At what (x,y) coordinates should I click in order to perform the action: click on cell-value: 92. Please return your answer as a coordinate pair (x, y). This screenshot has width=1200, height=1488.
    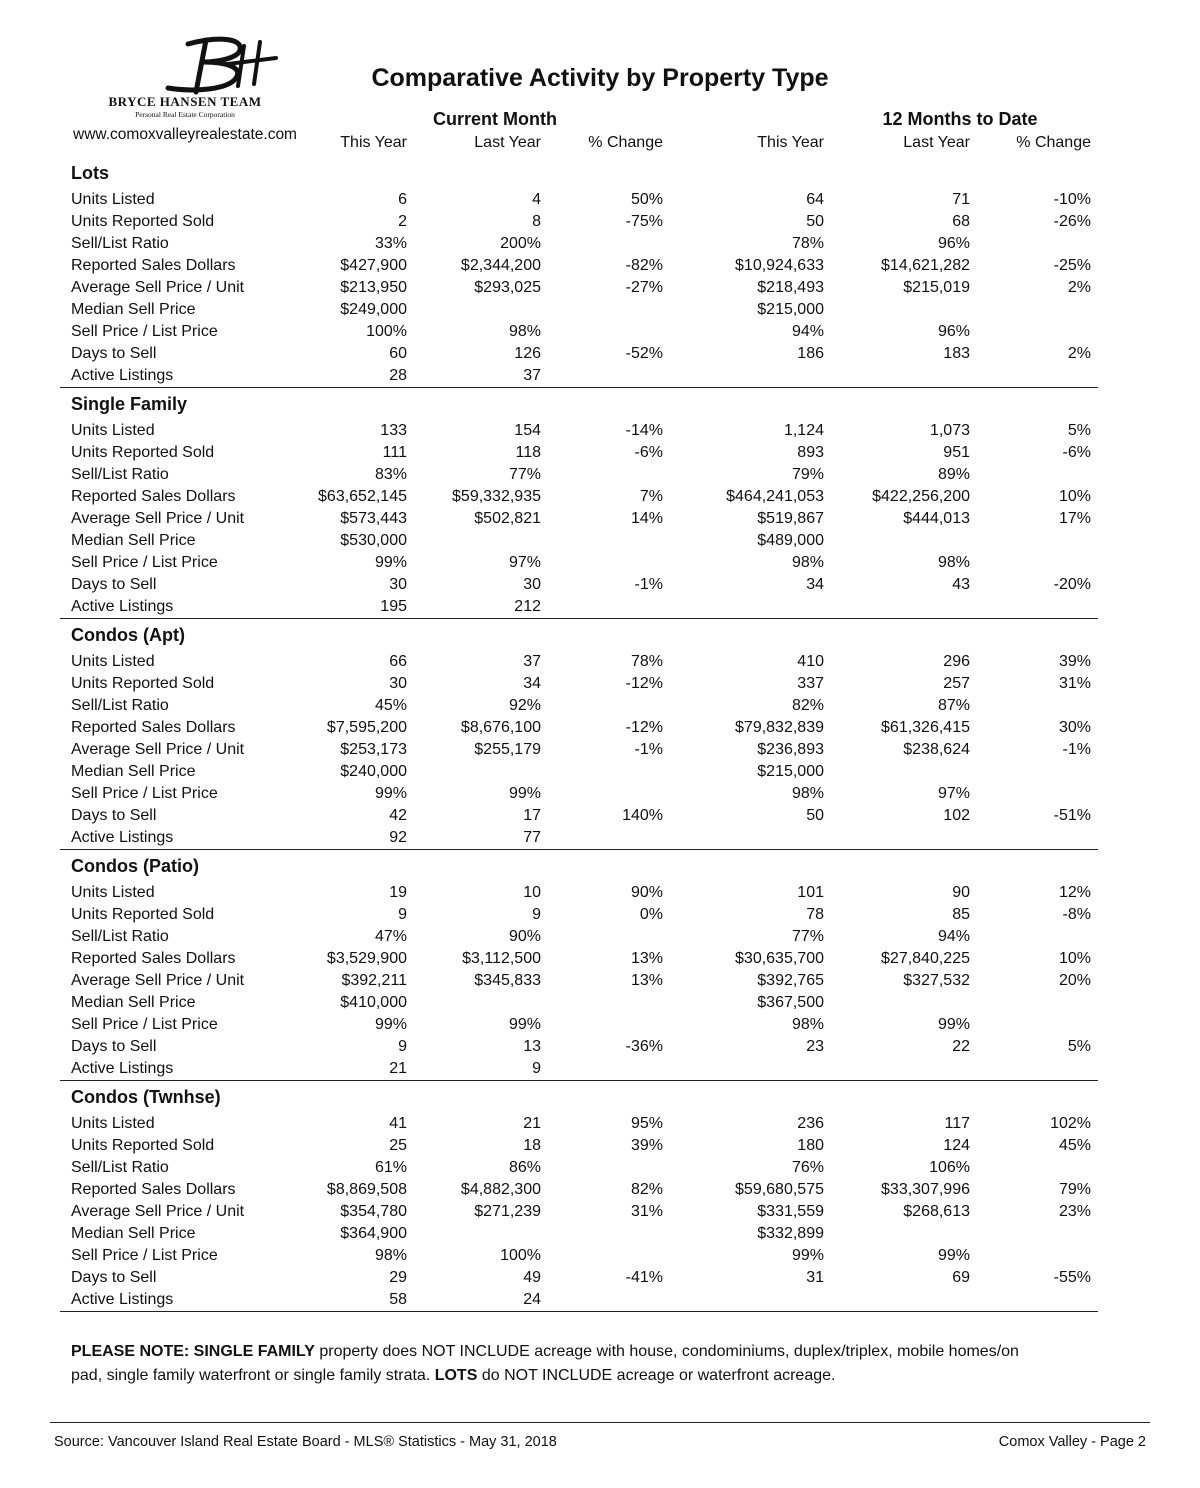
    Looking at the image, I should click on (398, 837).